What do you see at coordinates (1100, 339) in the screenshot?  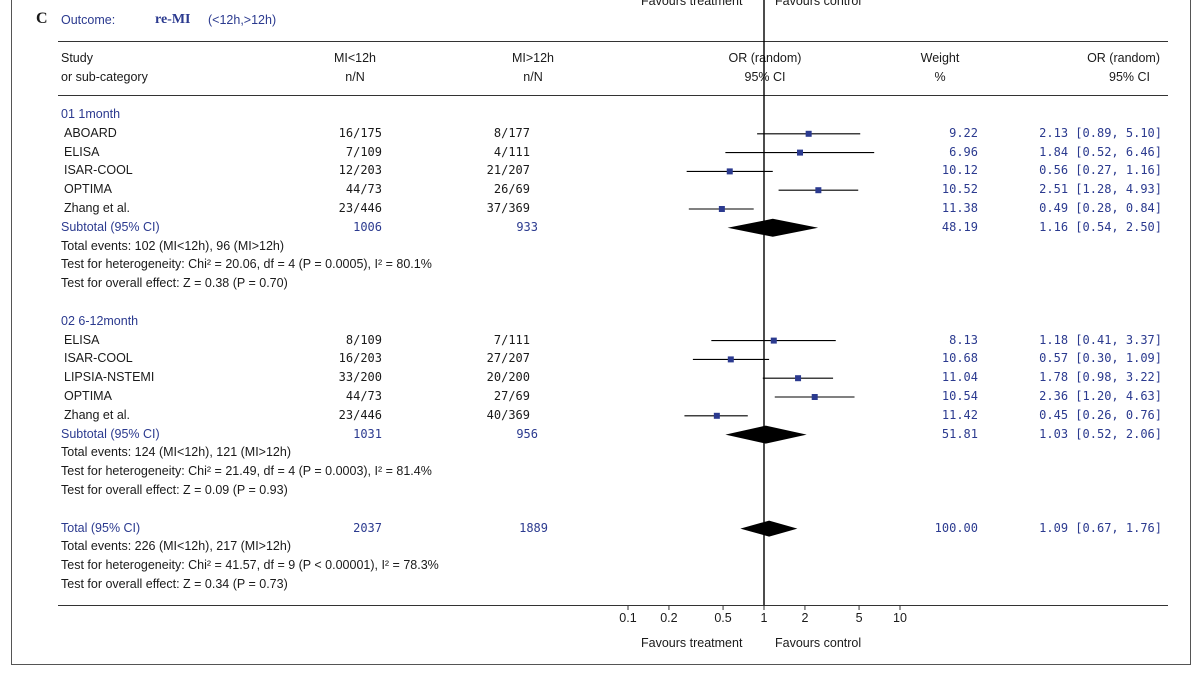 I see `study-or-ci: 1.18 [0.41, 3.37]` at bounding box center [1100, 339].